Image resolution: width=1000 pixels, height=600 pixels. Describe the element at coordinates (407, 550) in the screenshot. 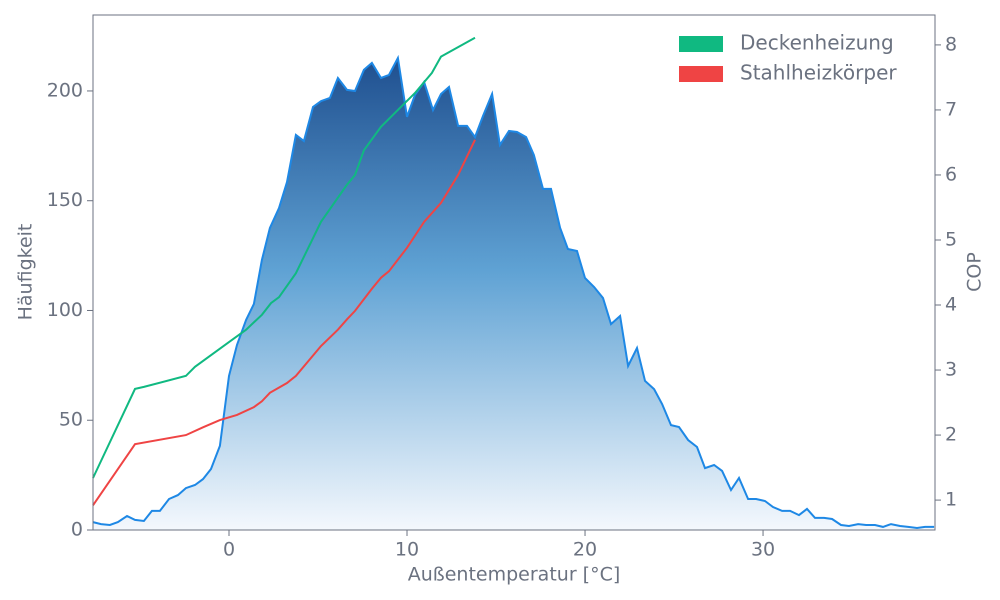

I see `x-tick-label: 10` at that location.